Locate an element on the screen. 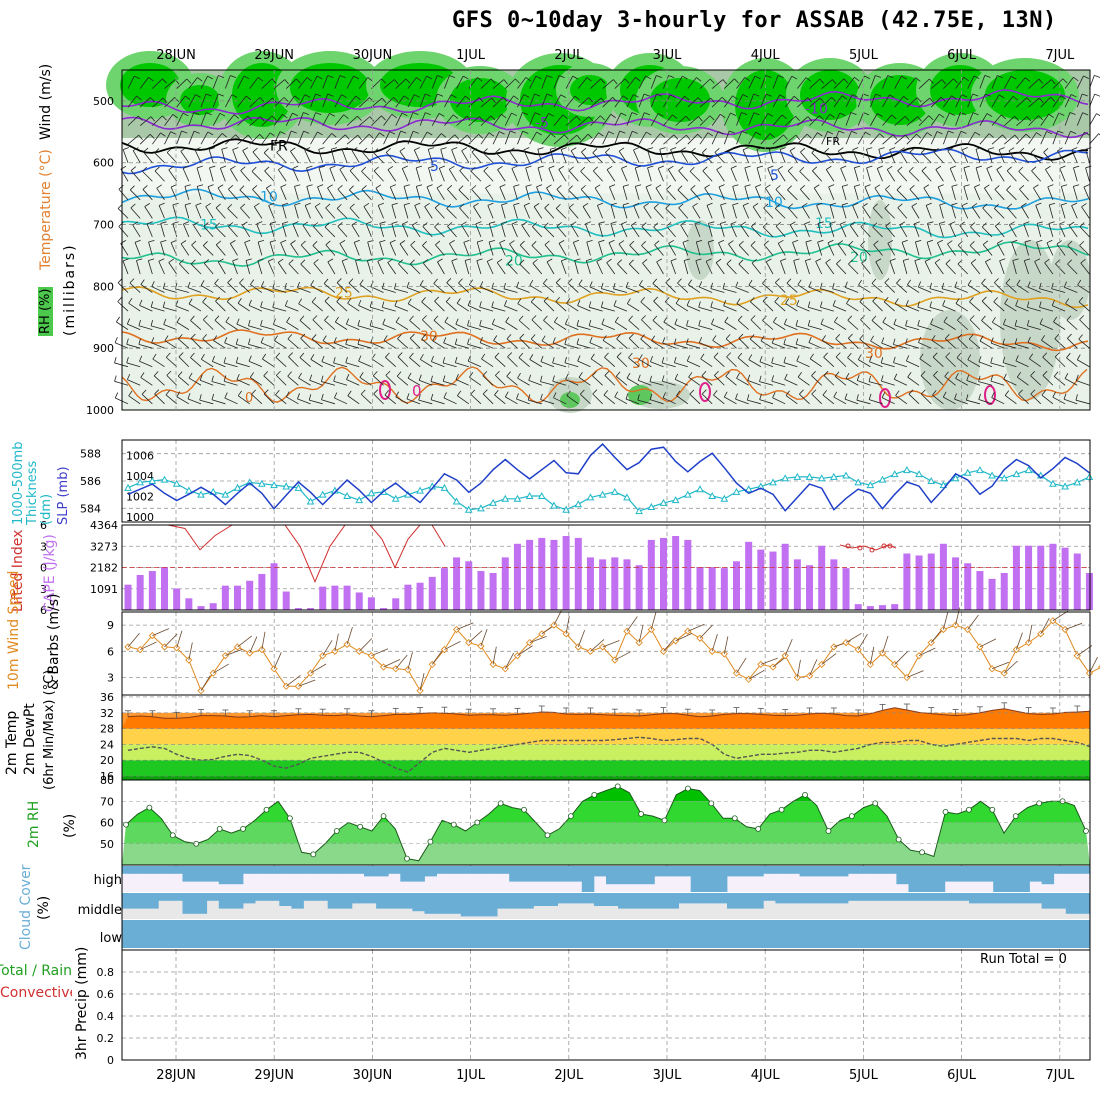 The width and height of the screenshot is (1100, 1100). ytick-pressure: 500 is located at coordinates (103, 101).